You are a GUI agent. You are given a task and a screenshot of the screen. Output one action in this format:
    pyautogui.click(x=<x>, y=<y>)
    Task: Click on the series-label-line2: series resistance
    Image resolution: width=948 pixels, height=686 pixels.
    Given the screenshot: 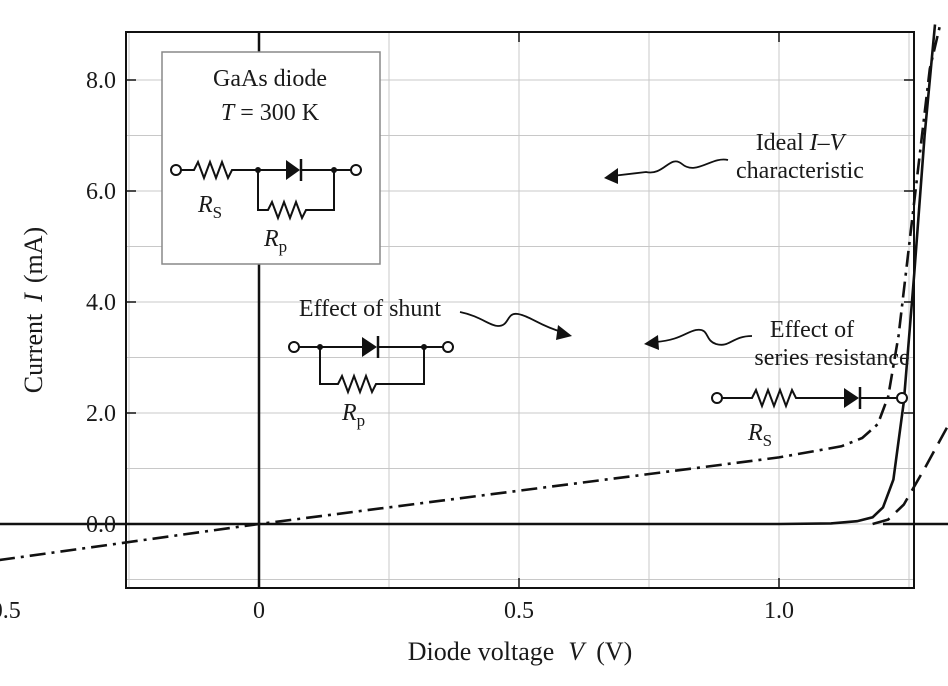 What is the action you would take?
    pyautogui.click(x=831, y=358)
    